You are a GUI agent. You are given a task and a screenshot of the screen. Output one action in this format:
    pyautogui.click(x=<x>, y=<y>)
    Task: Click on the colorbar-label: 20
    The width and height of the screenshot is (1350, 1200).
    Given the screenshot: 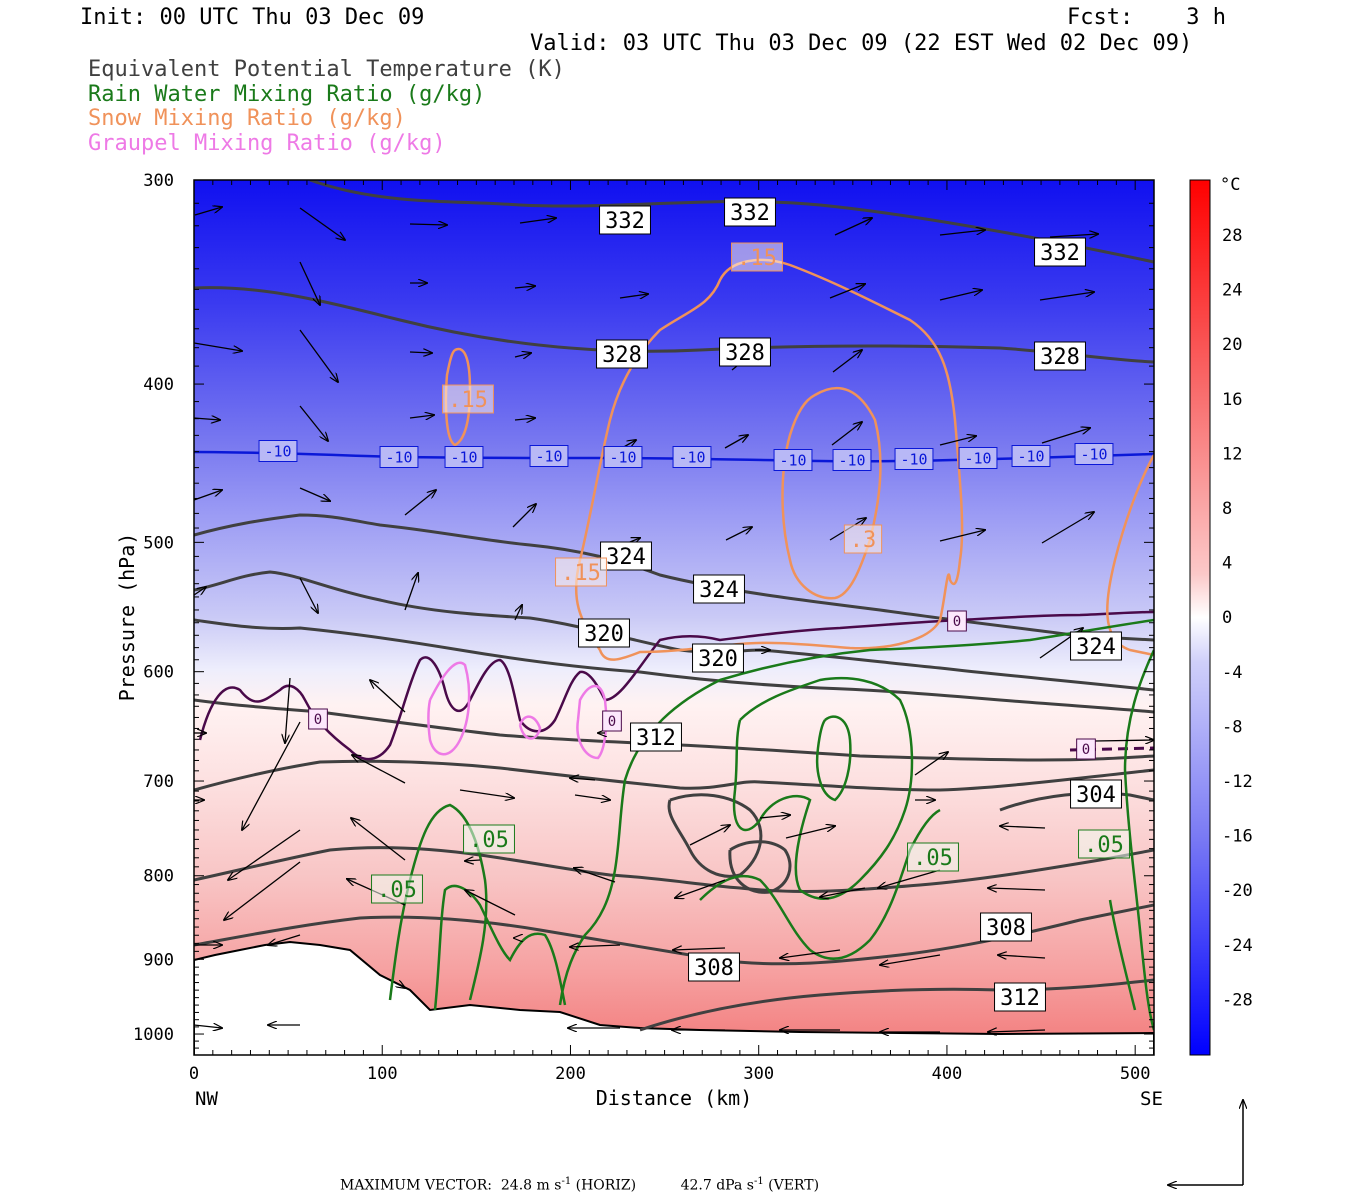 What is the action you would take?
    pyautogui.click(x=1232, y=345)
    